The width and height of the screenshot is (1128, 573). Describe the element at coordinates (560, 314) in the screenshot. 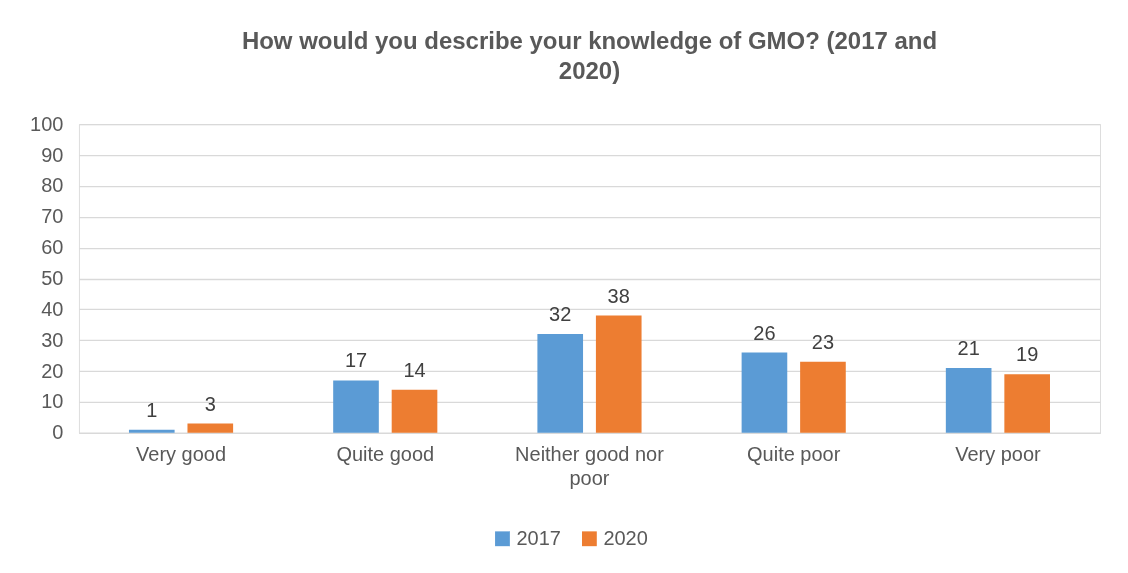

I see `data-label: 32` at that location.